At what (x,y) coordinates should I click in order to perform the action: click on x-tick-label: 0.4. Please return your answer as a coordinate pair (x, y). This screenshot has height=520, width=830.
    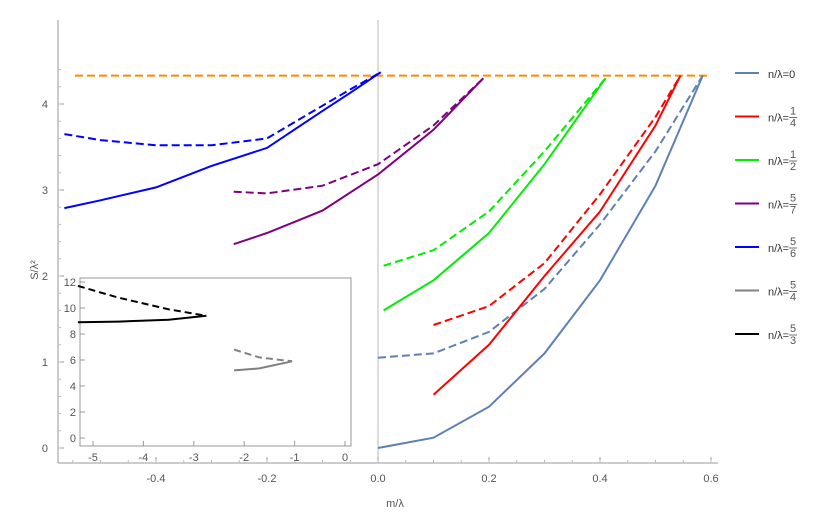
    Looking at the image, I should click on (599, 479).